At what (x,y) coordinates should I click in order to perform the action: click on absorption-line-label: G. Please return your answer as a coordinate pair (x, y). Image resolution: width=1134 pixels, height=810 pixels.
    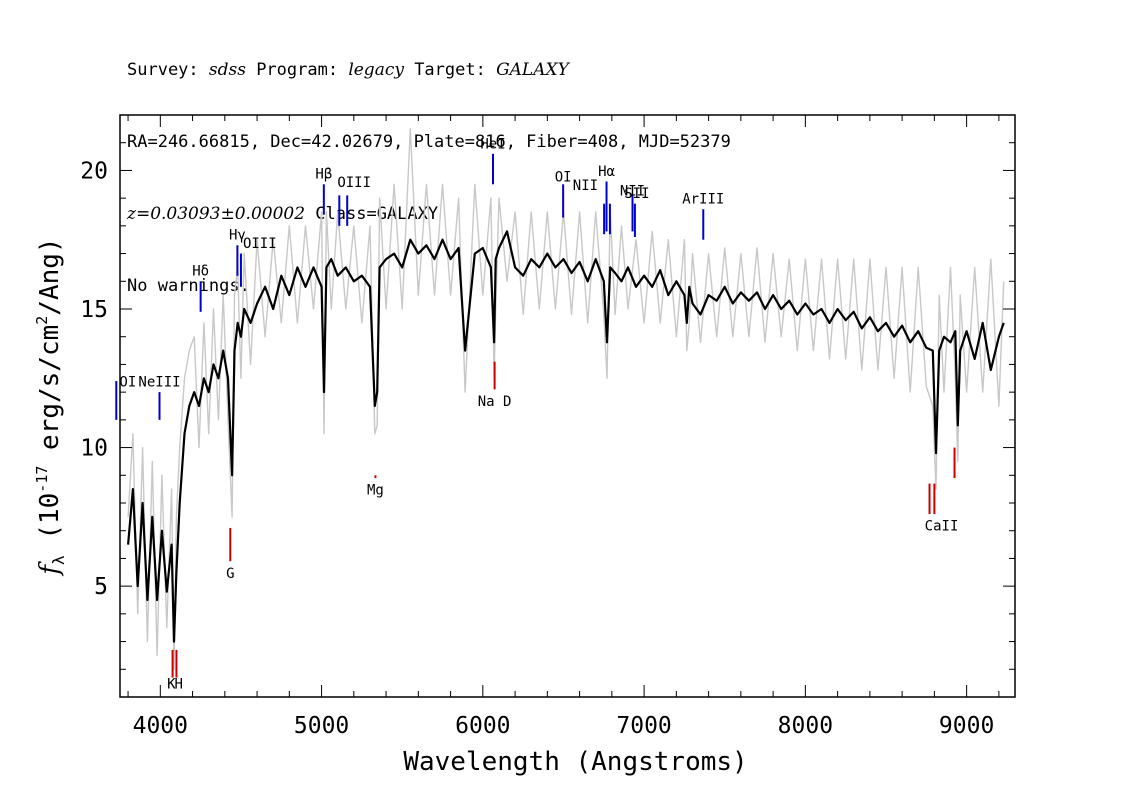
    Looking at the image, I should click on (230, 574).